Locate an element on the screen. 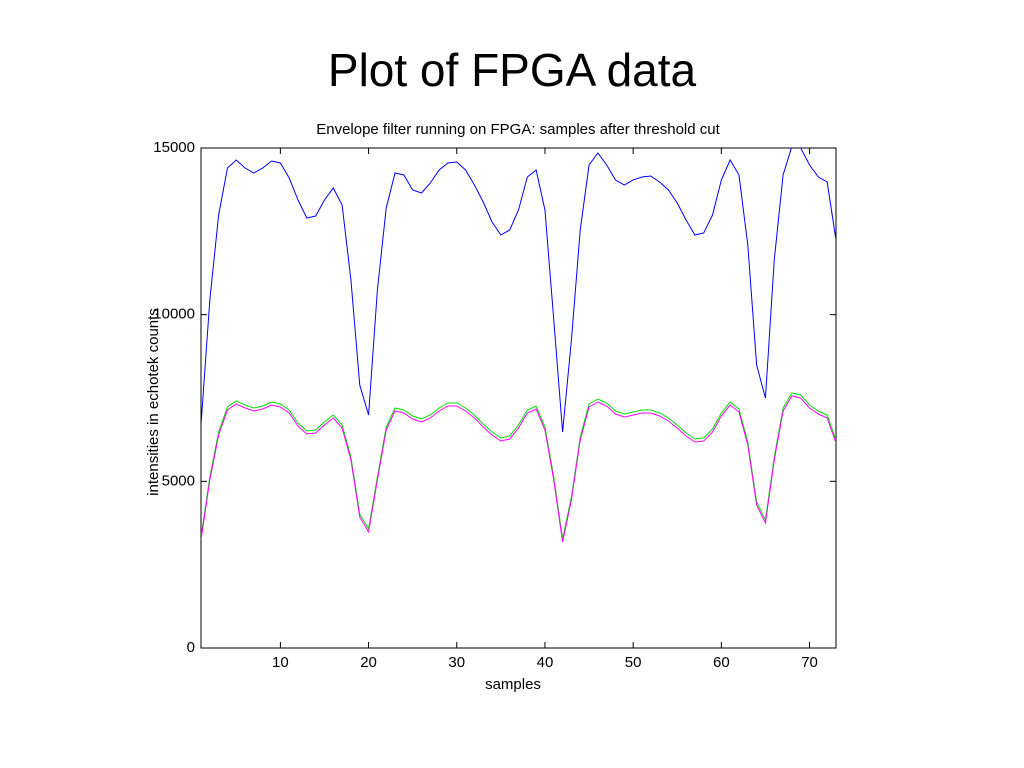 The image size is (1024, 768). x-tick-label: 10 is located at coordinates (280, 662).